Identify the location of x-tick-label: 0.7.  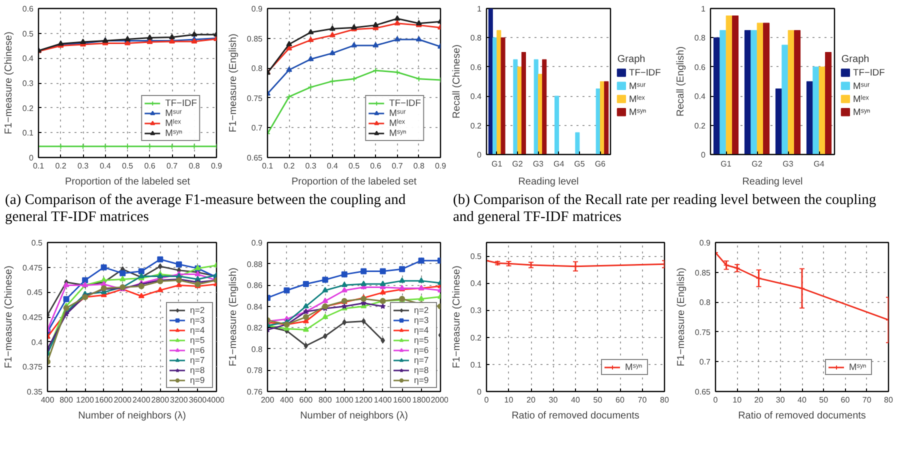
(398, 166).